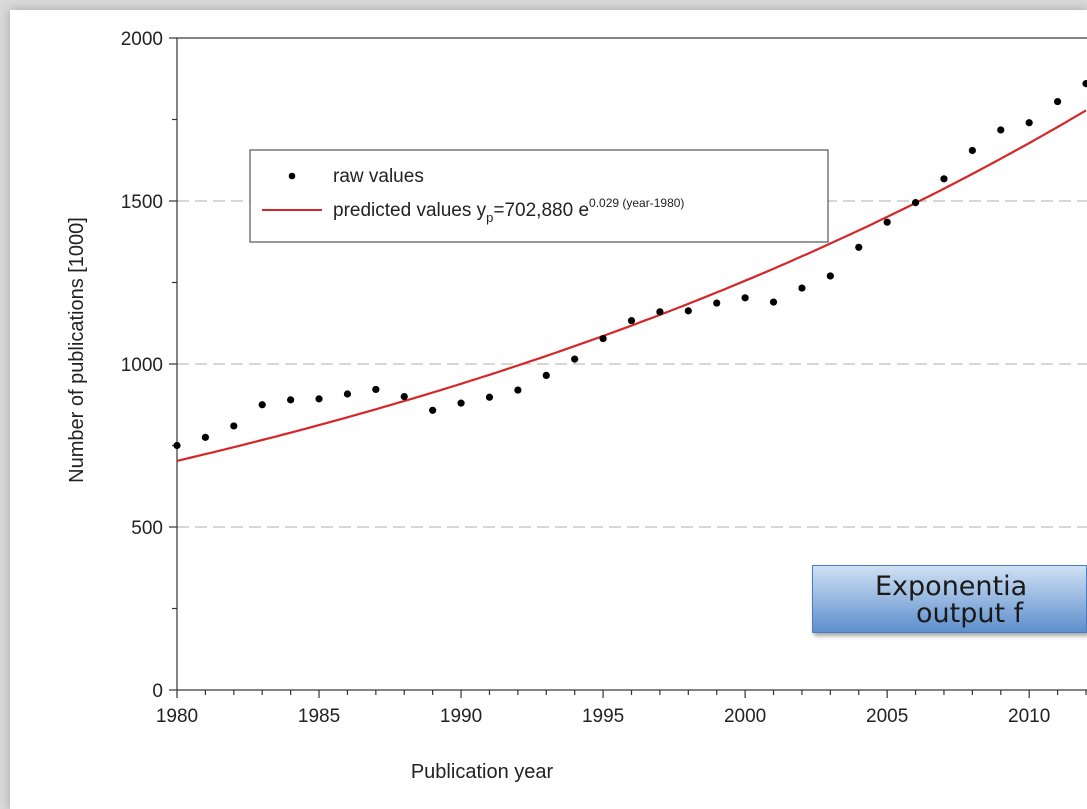  I want to click on y-tick-label: 2000, so click(142, 39).